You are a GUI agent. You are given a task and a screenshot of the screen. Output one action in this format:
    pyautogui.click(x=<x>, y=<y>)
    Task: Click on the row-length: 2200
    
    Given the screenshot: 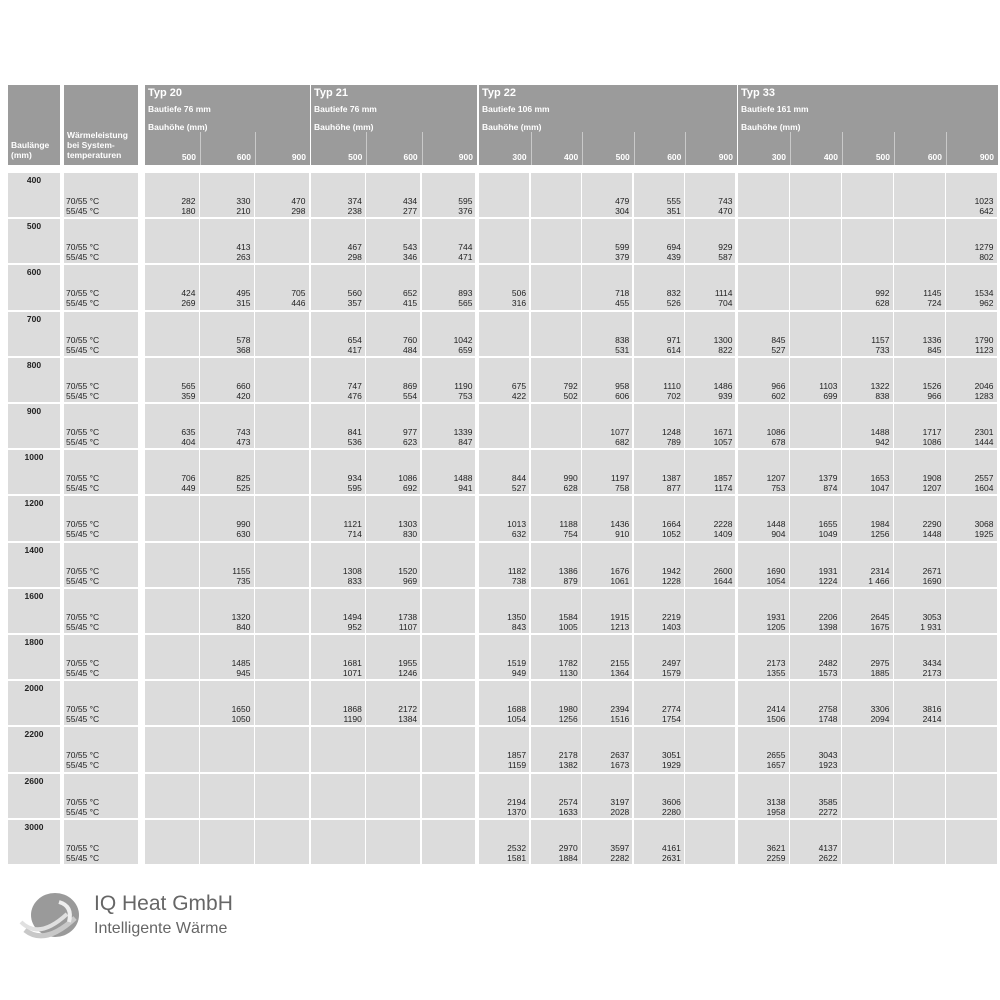 What is the action you would take?
    pyautogui.click(x=34, y=734)
    